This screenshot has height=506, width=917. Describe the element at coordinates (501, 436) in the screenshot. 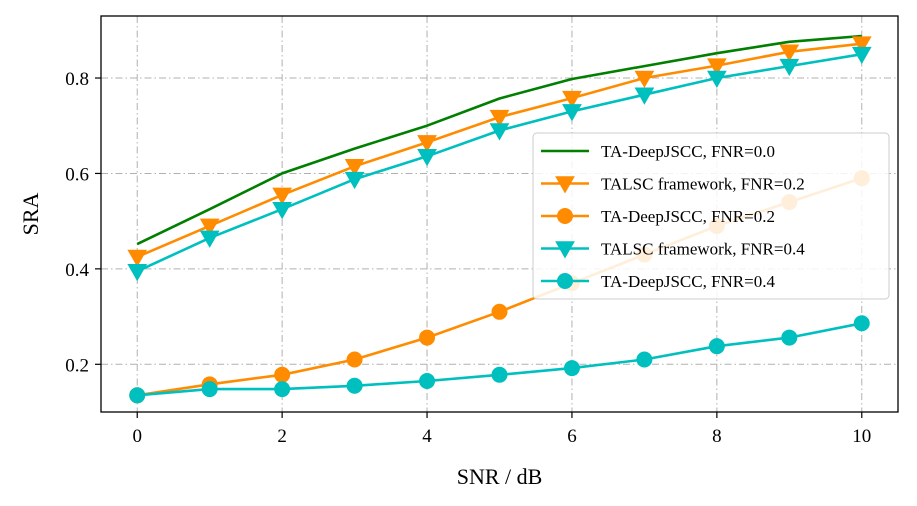

I see `x-tick-labels: 0 2 4 6 8 10` at that location.